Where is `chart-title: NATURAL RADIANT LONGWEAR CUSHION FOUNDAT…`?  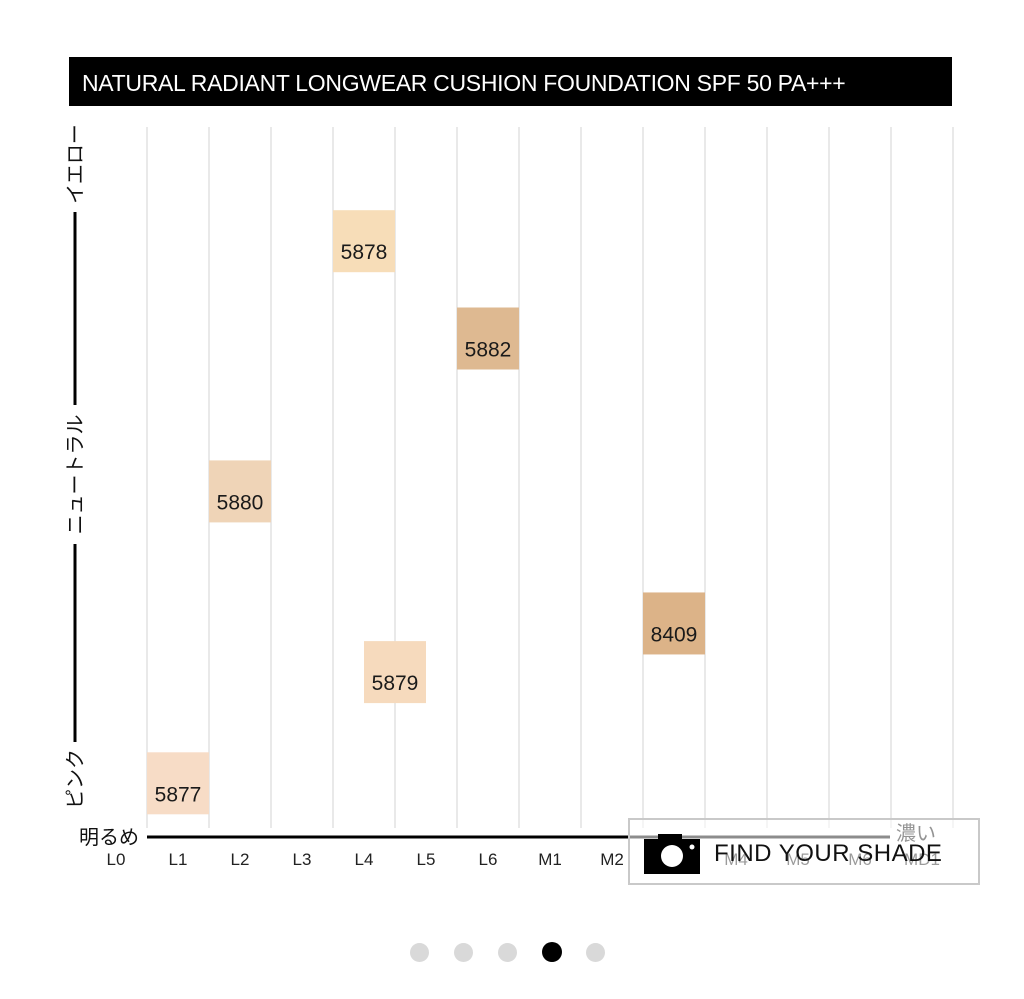 chart-title: NATURAL RADIANT LONGWEAR CUSHION FOUNDAT… is located at coordinates (463, 83).